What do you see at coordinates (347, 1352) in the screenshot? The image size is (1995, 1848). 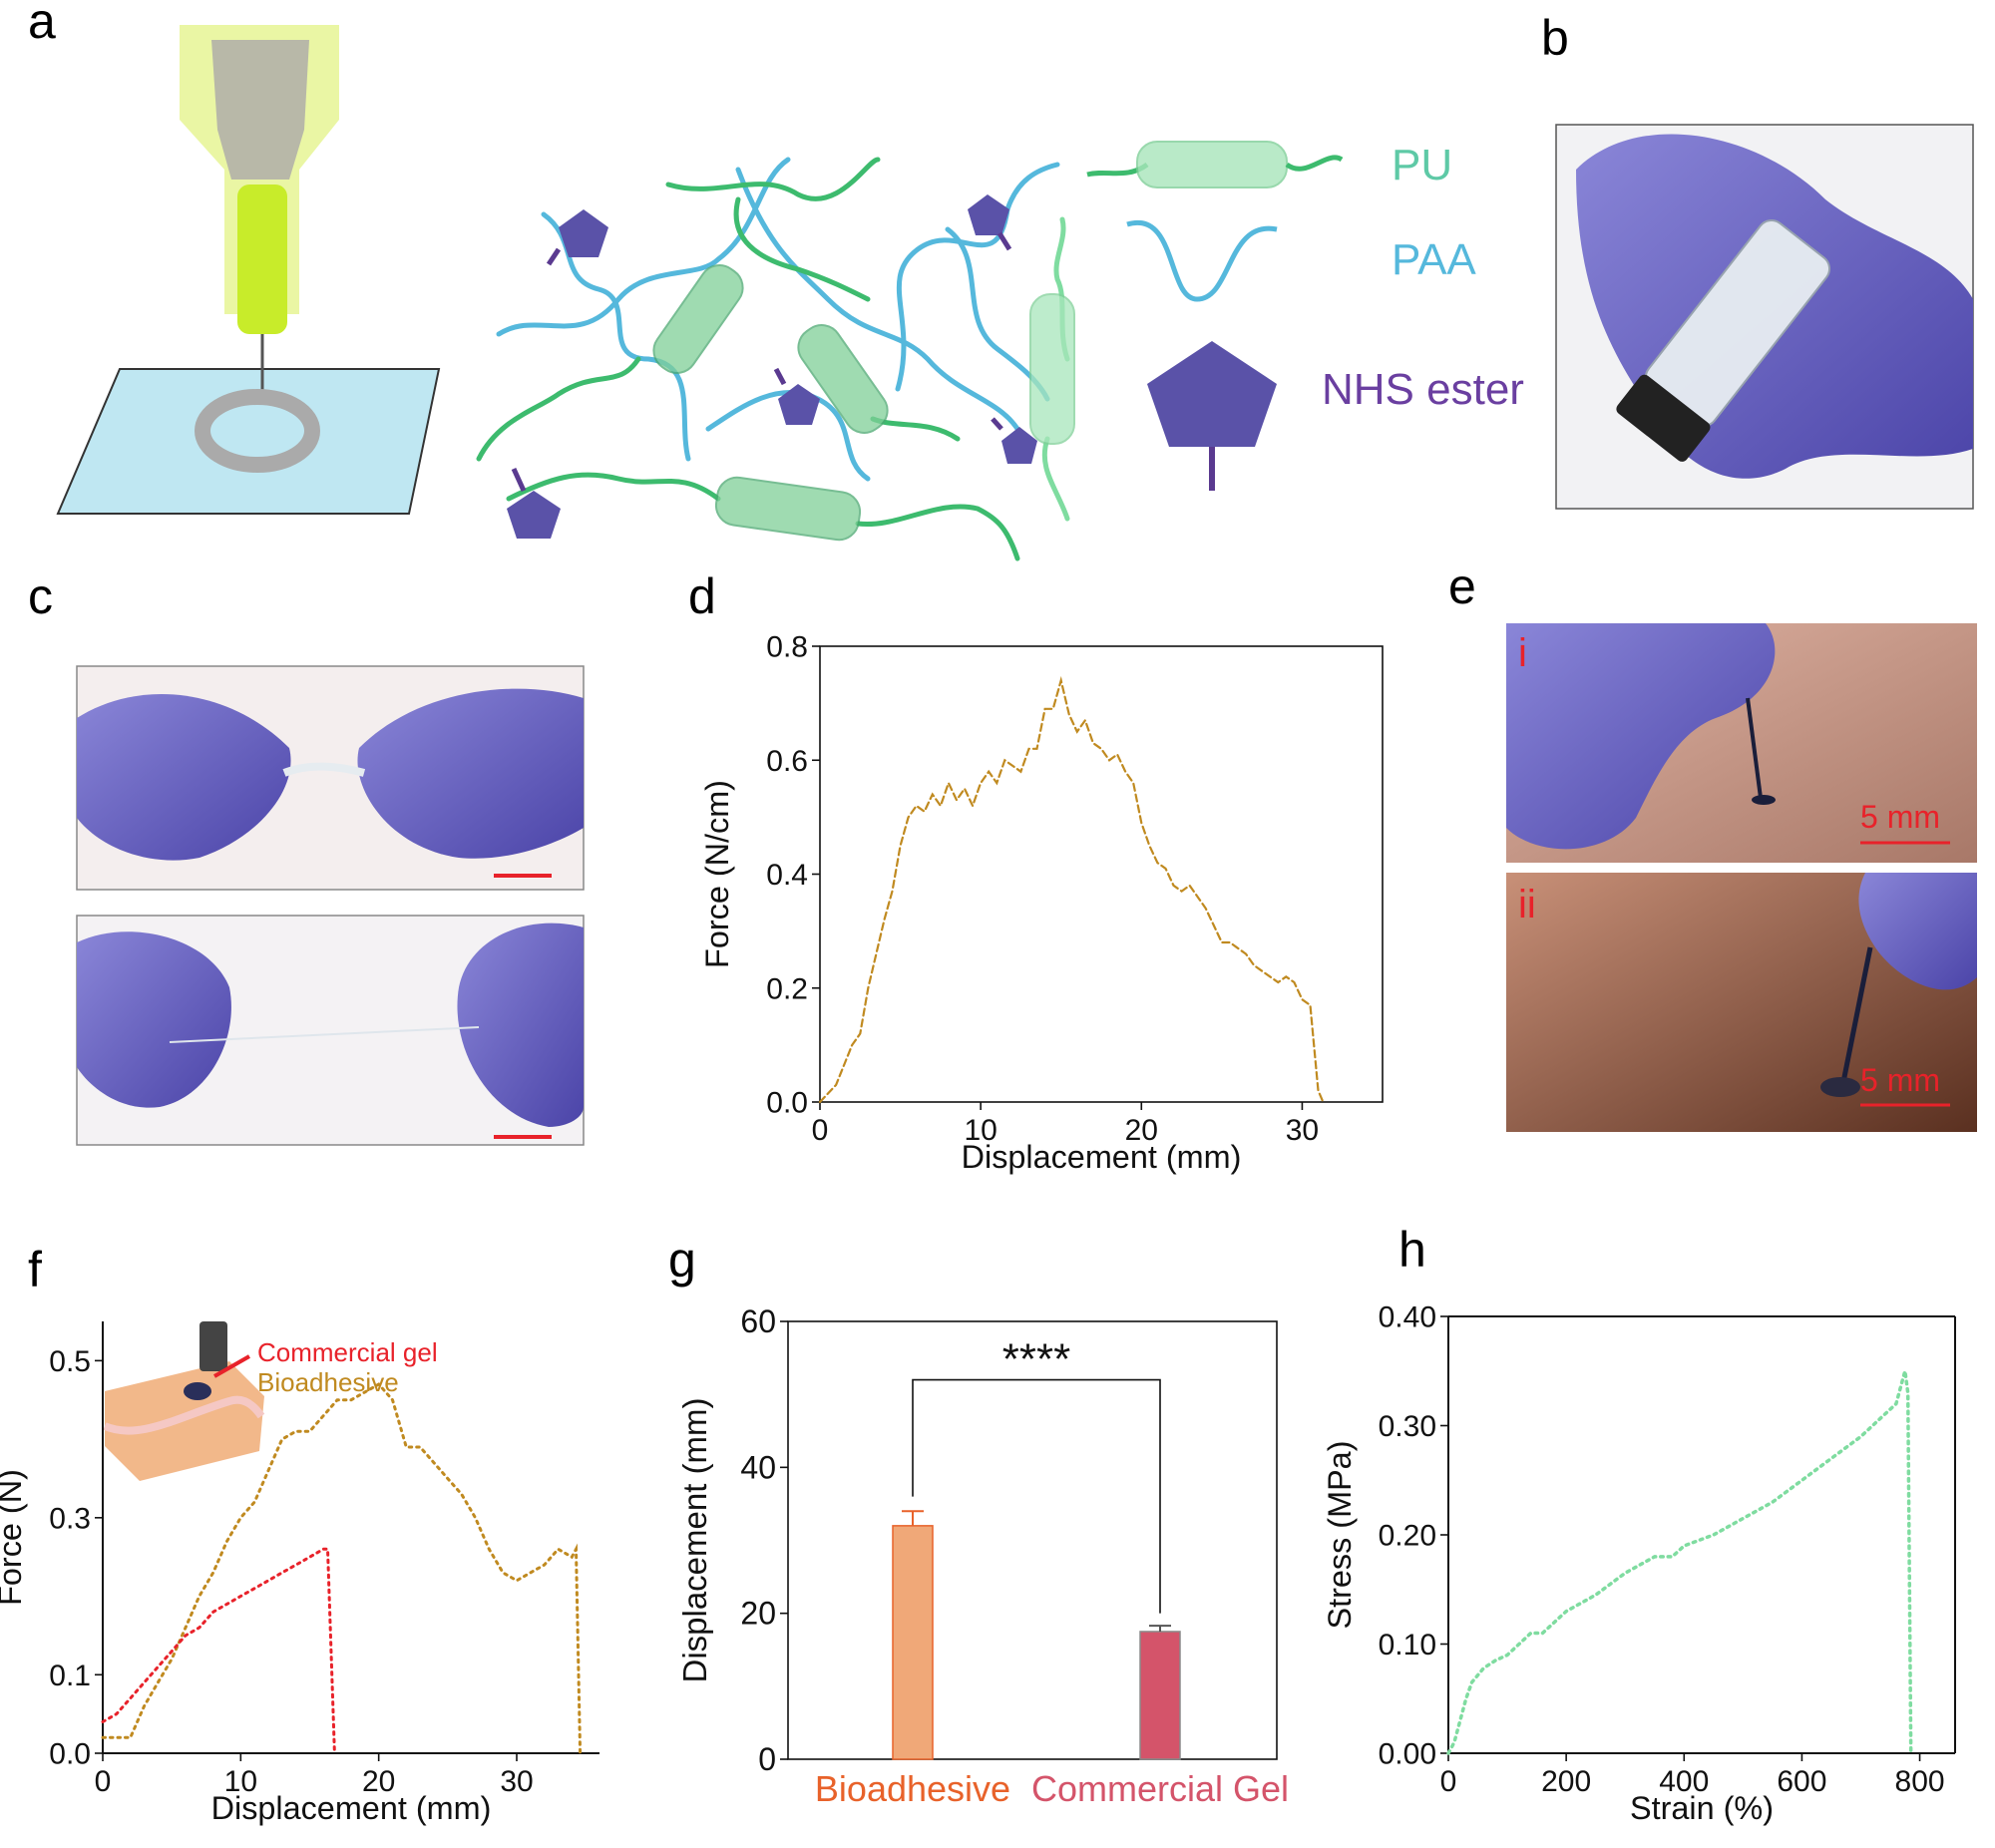 I see `inset-label-commercial: Commercial gel` at bounding box center [347, 1352].